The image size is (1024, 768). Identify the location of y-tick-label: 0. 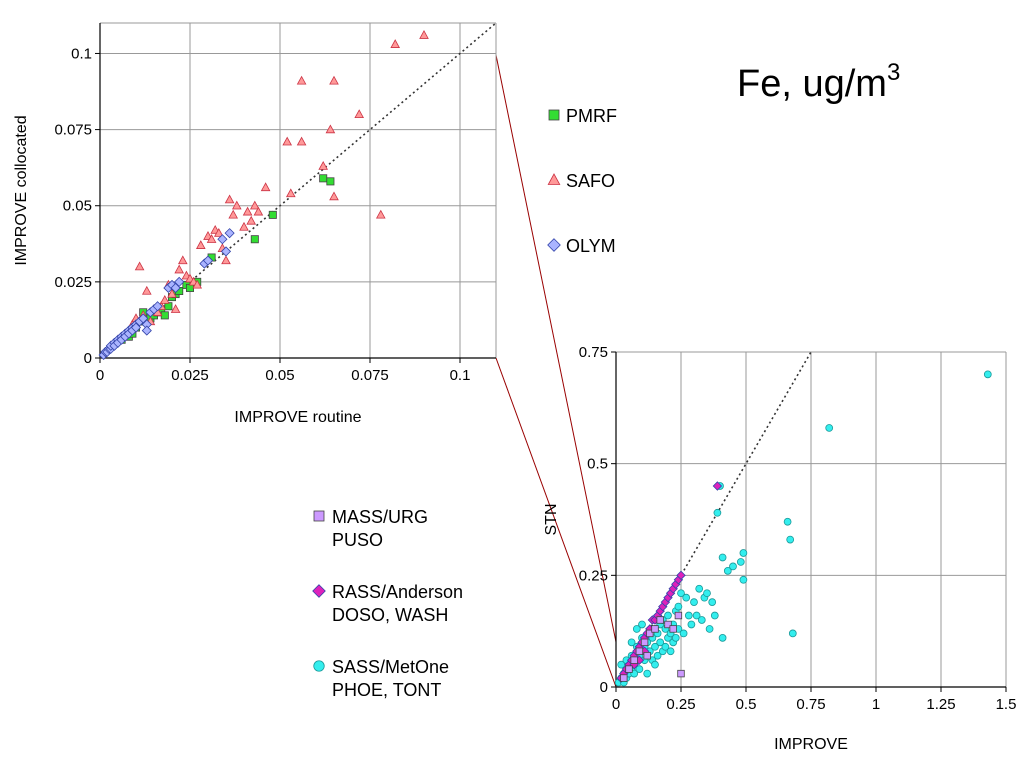
(604, 687).